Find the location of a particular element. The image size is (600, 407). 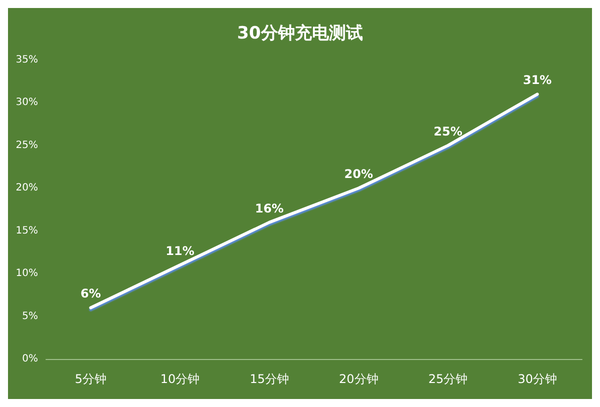

x-tick-label: 5分钟 is located at coordinates (90, 379).